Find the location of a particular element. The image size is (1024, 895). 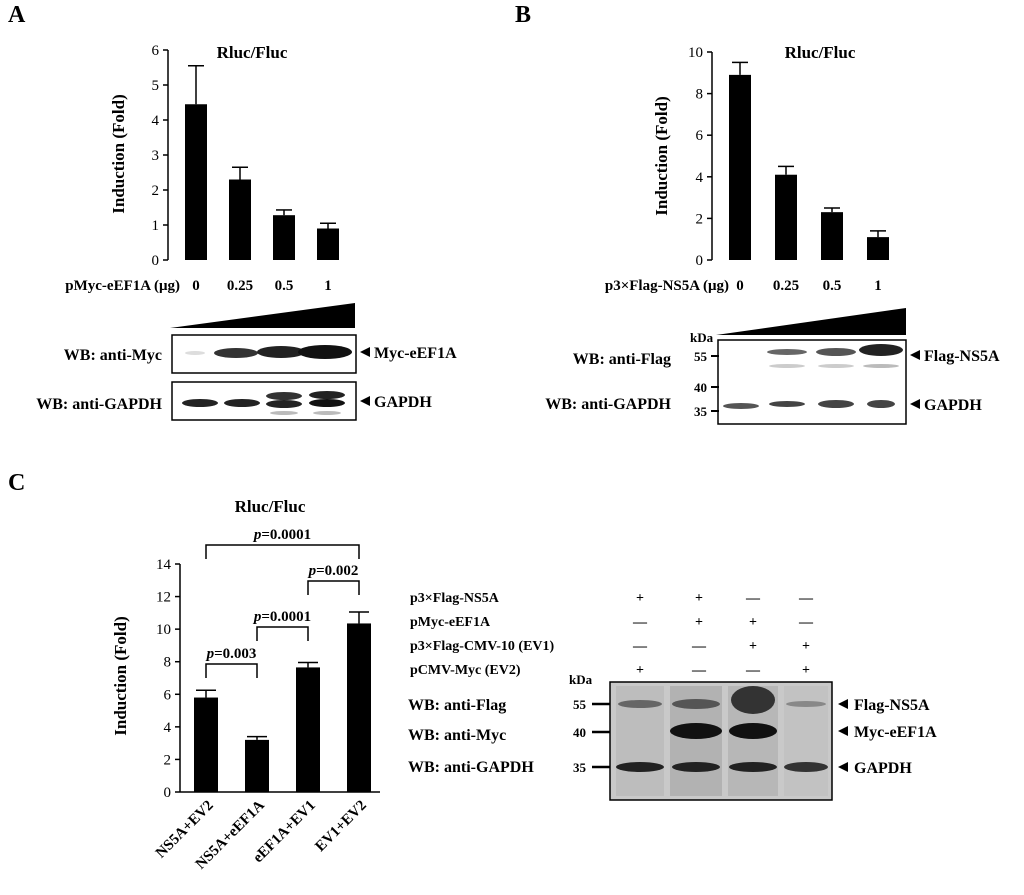

x-tick-label: 0.25 is located at coordinates (786, 286).